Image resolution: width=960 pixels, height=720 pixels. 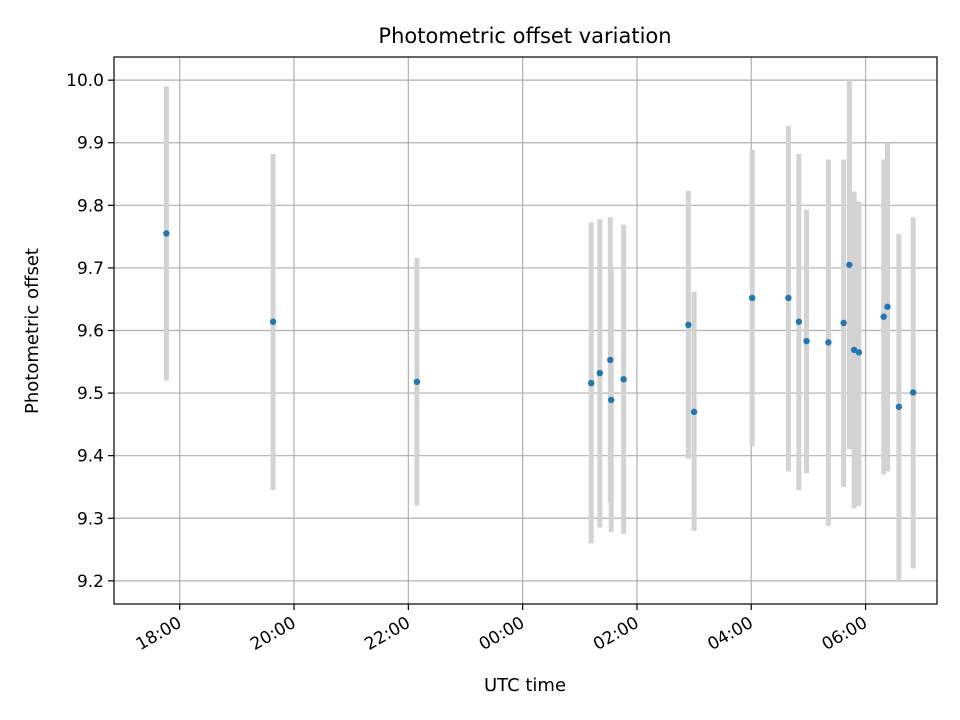 What do you see at coordinates (85, 81) in the screenshot?
I see `y-tick-label: 10.0` at bounding box center [85, 81].